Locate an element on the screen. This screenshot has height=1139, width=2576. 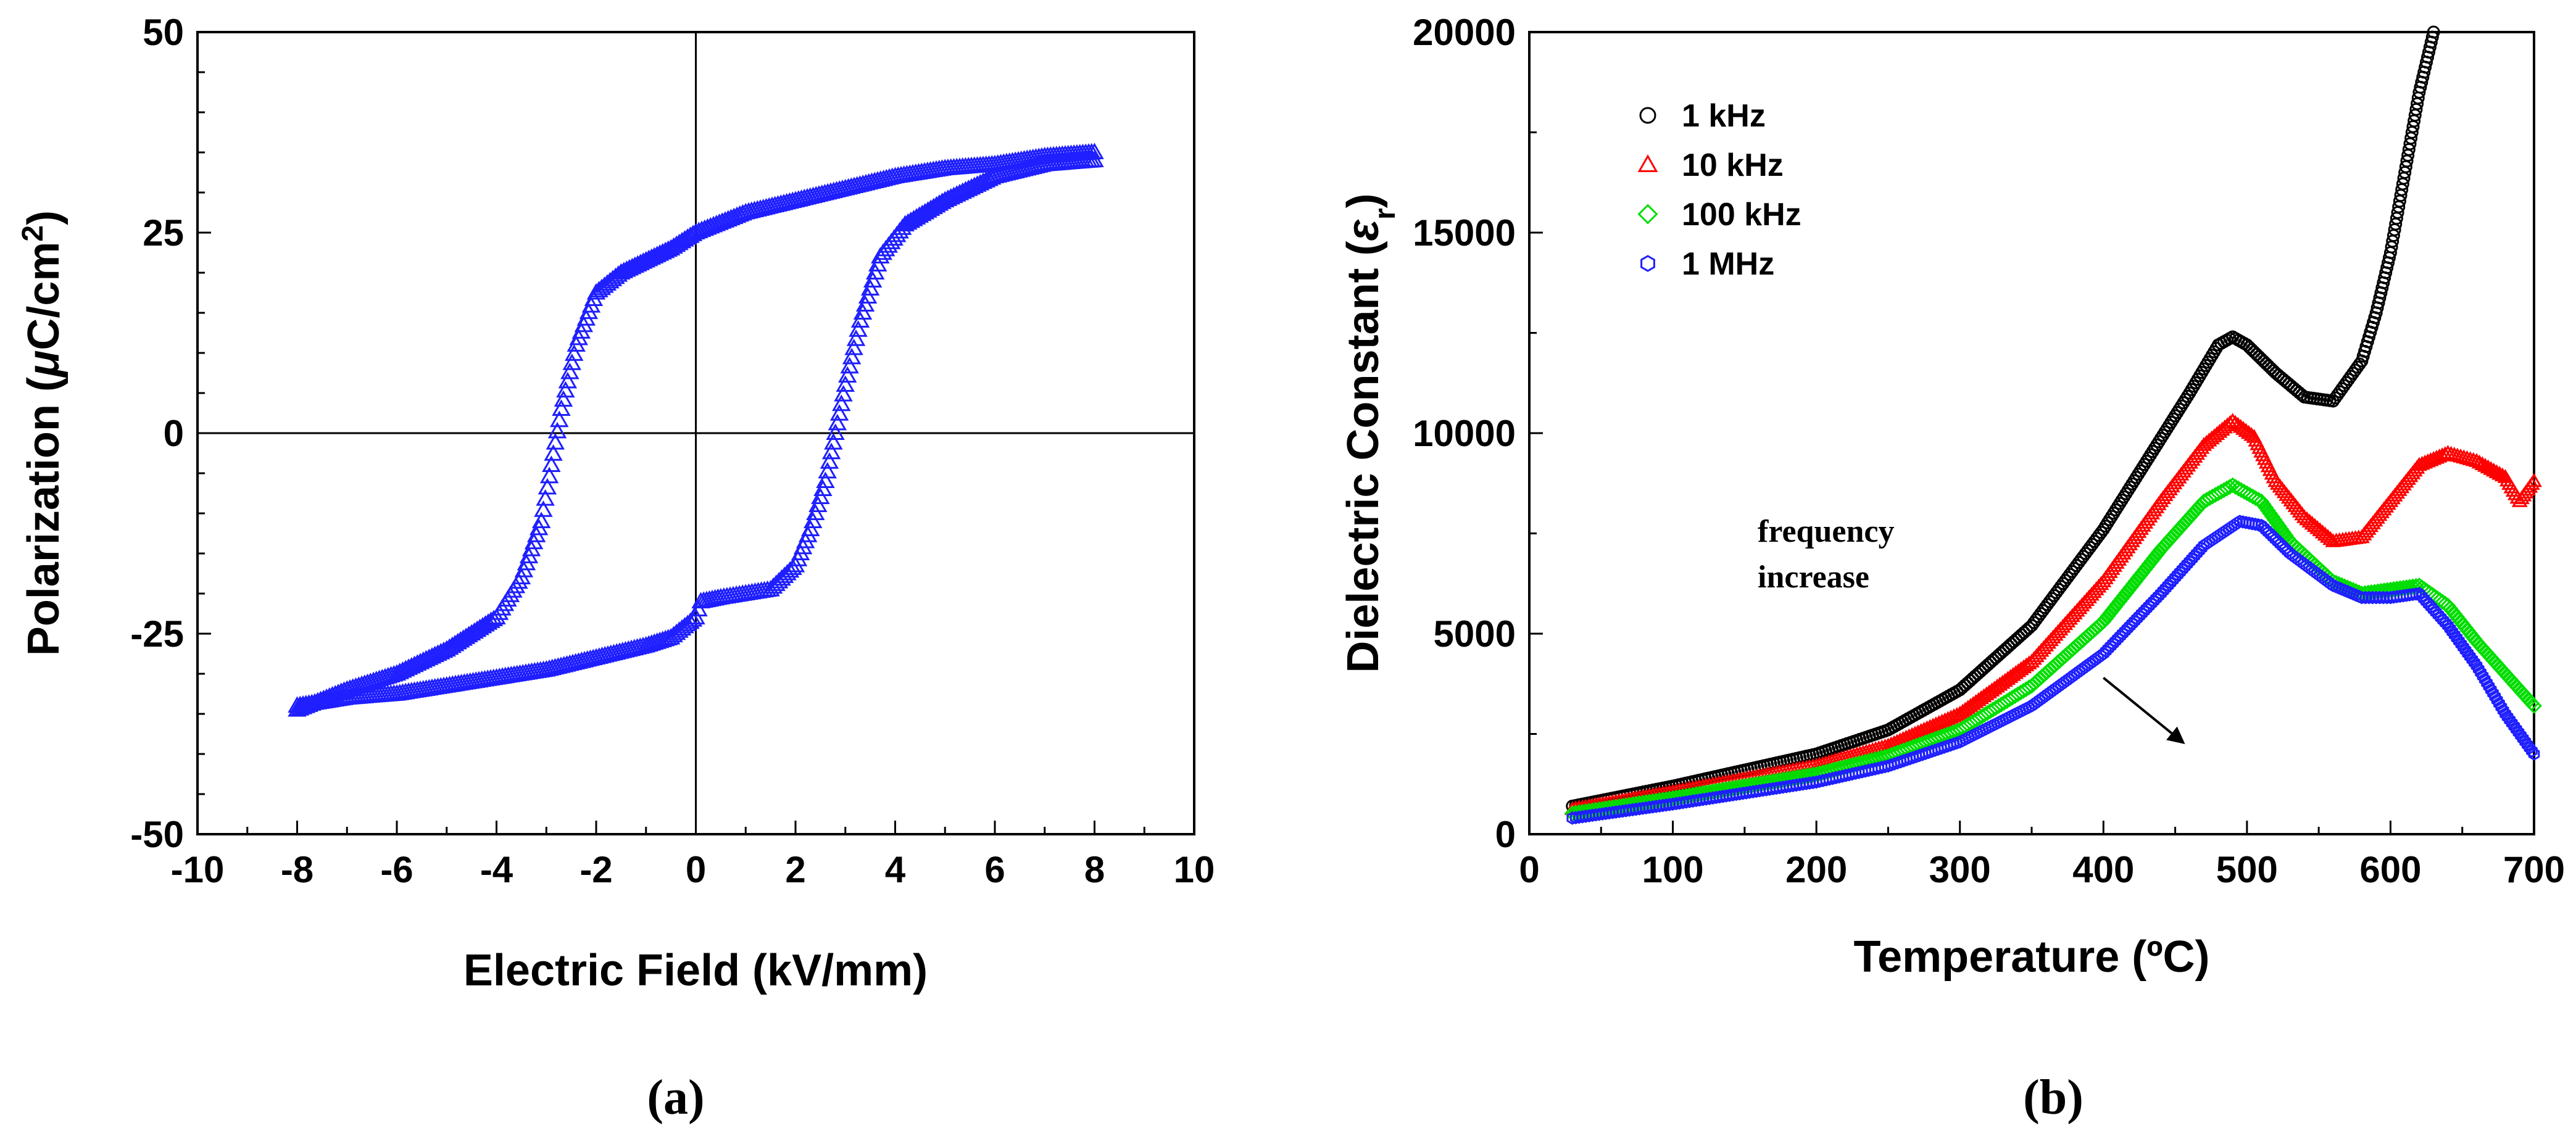
x-tick-label: 10 is located at coordinates (1194, 869).